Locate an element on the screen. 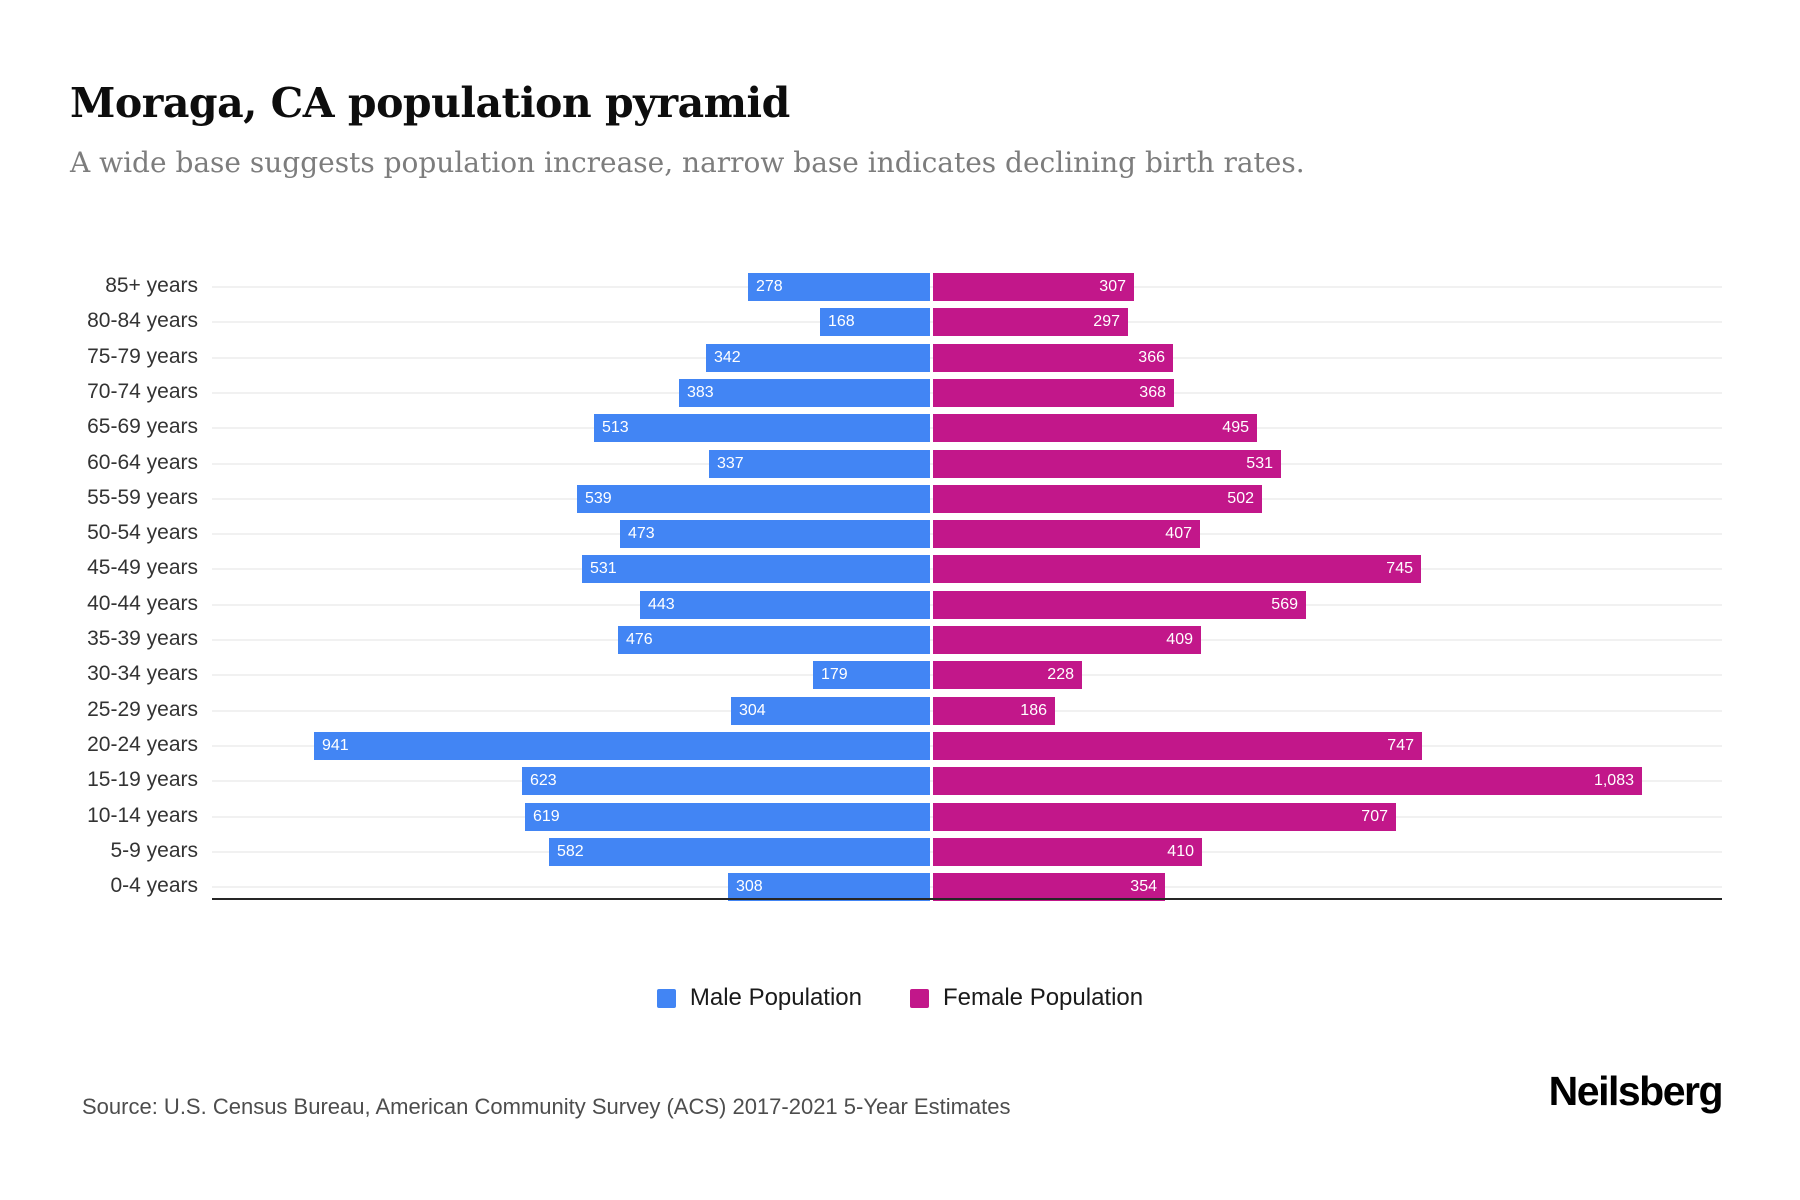 The width and height of the screenshot is (1800, 1200). male-bar: 941 is located at coordinates (622, 745).